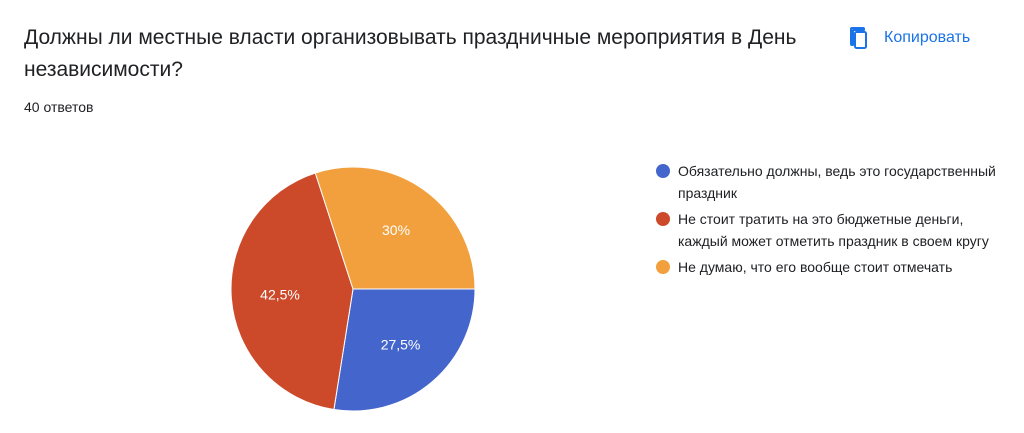  Describe the element at coordinates (280, 295) in the screenshot. I see `pie-slice-label: 42,5%` at that location.